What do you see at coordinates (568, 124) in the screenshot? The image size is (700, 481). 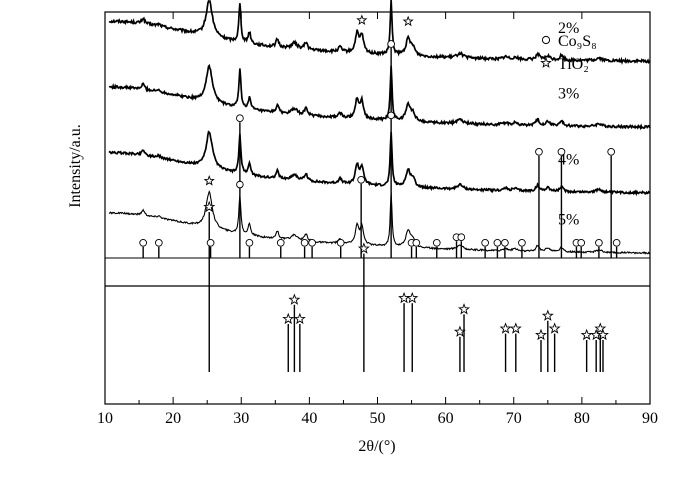 I see `series-labels: 2% 3% 4% 5%` at bounding box center [568, 124].